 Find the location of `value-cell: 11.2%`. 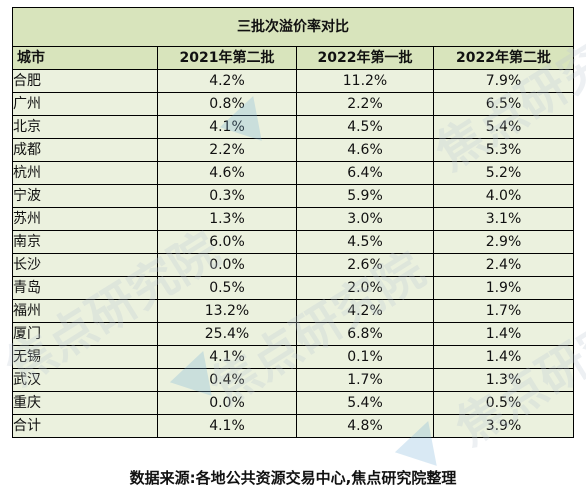

value-cell: 11.2% is located at coordinates (365, 81).